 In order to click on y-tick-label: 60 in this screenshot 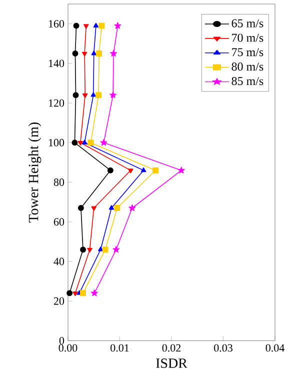, I will do `click(59, 222)`.